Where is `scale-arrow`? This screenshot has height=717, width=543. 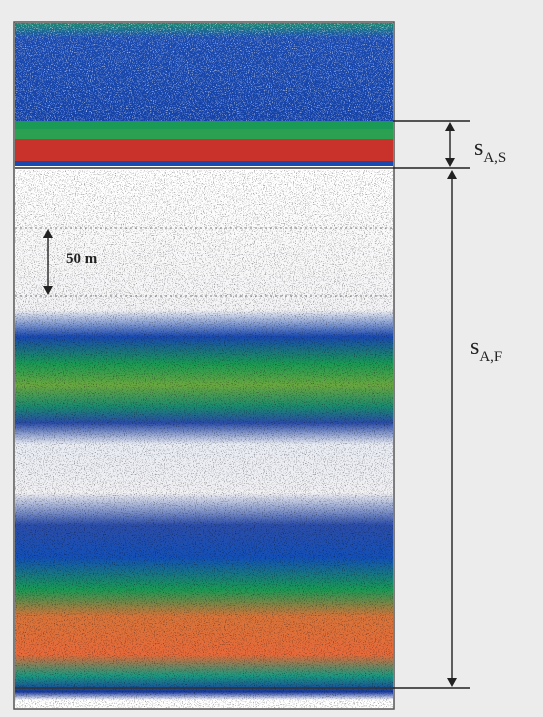
scale-arrow is located at coordinates (48, 262).